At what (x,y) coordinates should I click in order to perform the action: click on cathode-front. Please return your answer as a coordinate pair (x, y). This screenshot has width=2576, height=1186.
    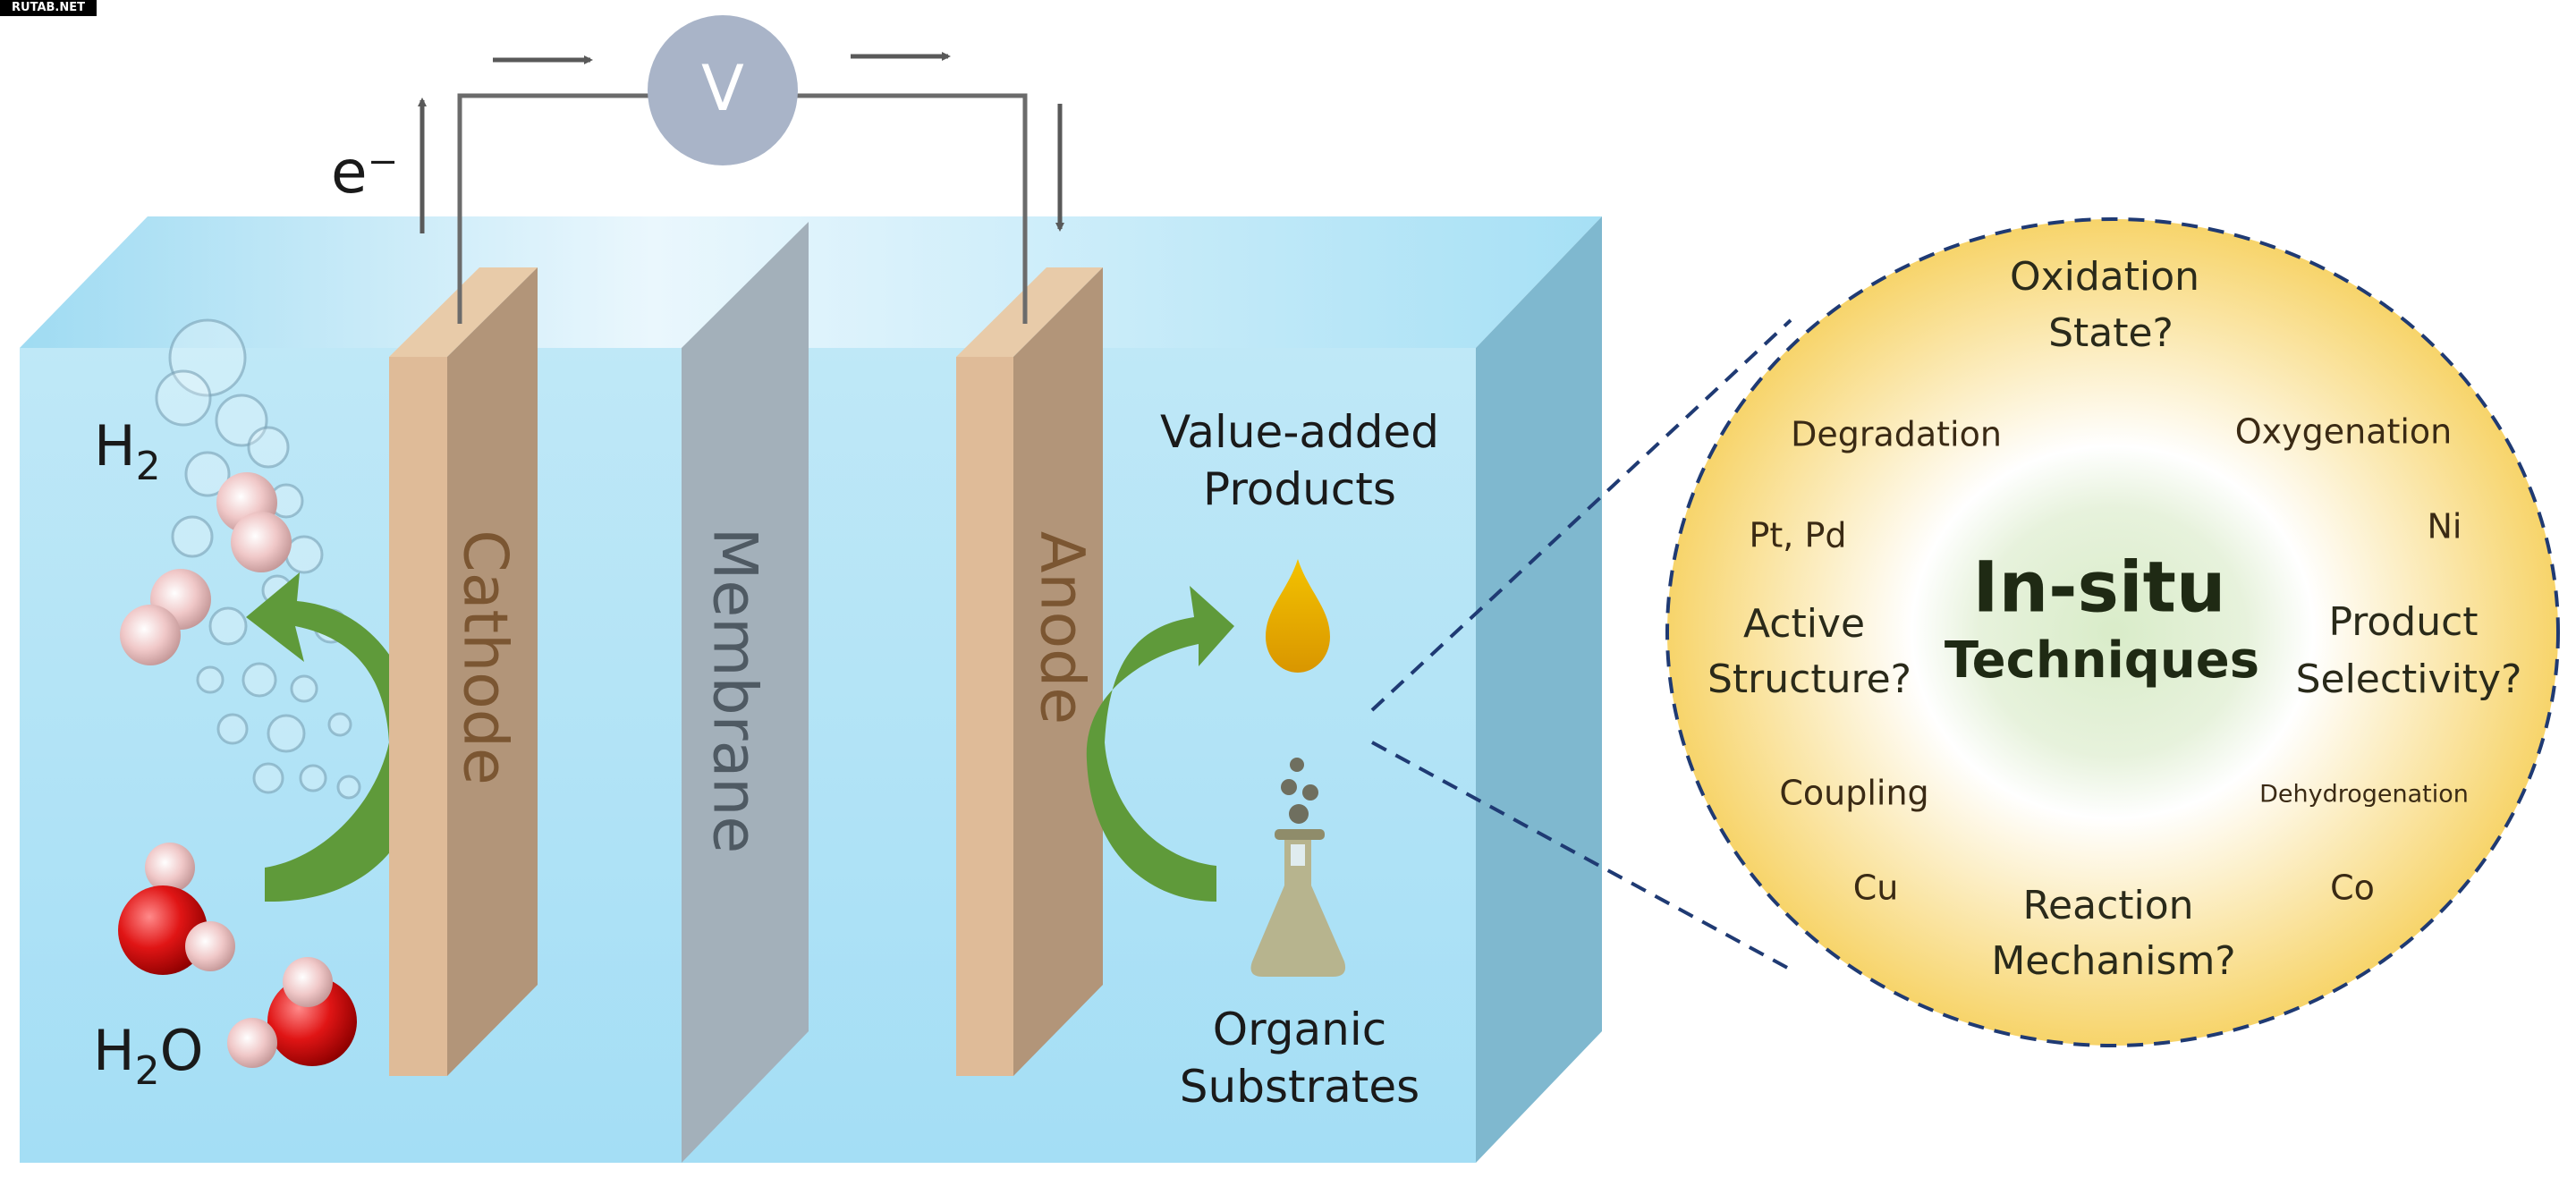
    Looking at the image, I should click on (418, 716).